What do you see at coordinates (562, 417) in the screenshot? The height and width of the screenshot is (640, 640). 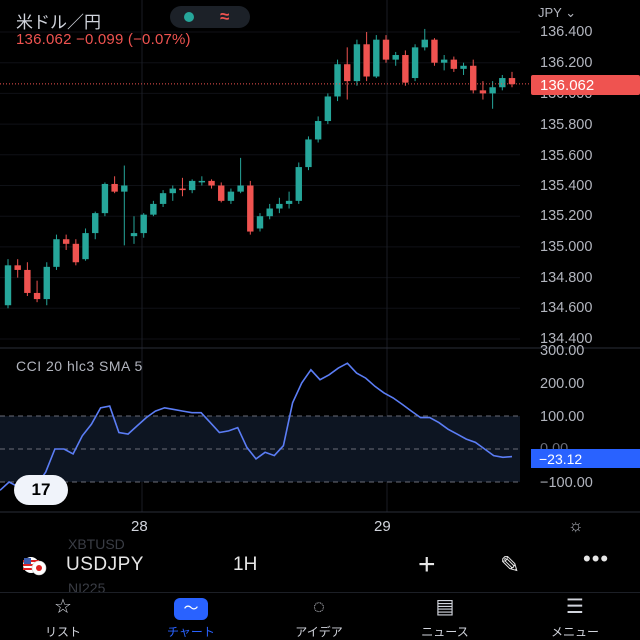 I see `cci-tick: 100.00` at bounding box center [562, 417].